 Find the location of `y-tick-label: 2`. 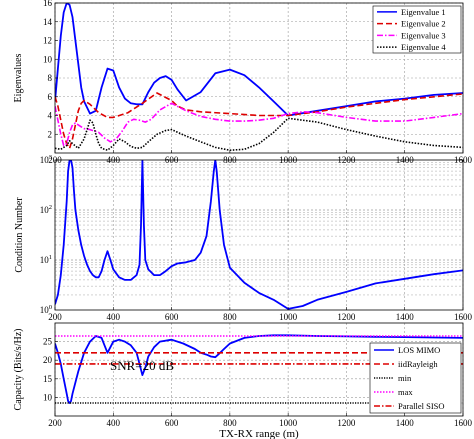

y-tick-label: 2 is located at coordinates (50, 134).